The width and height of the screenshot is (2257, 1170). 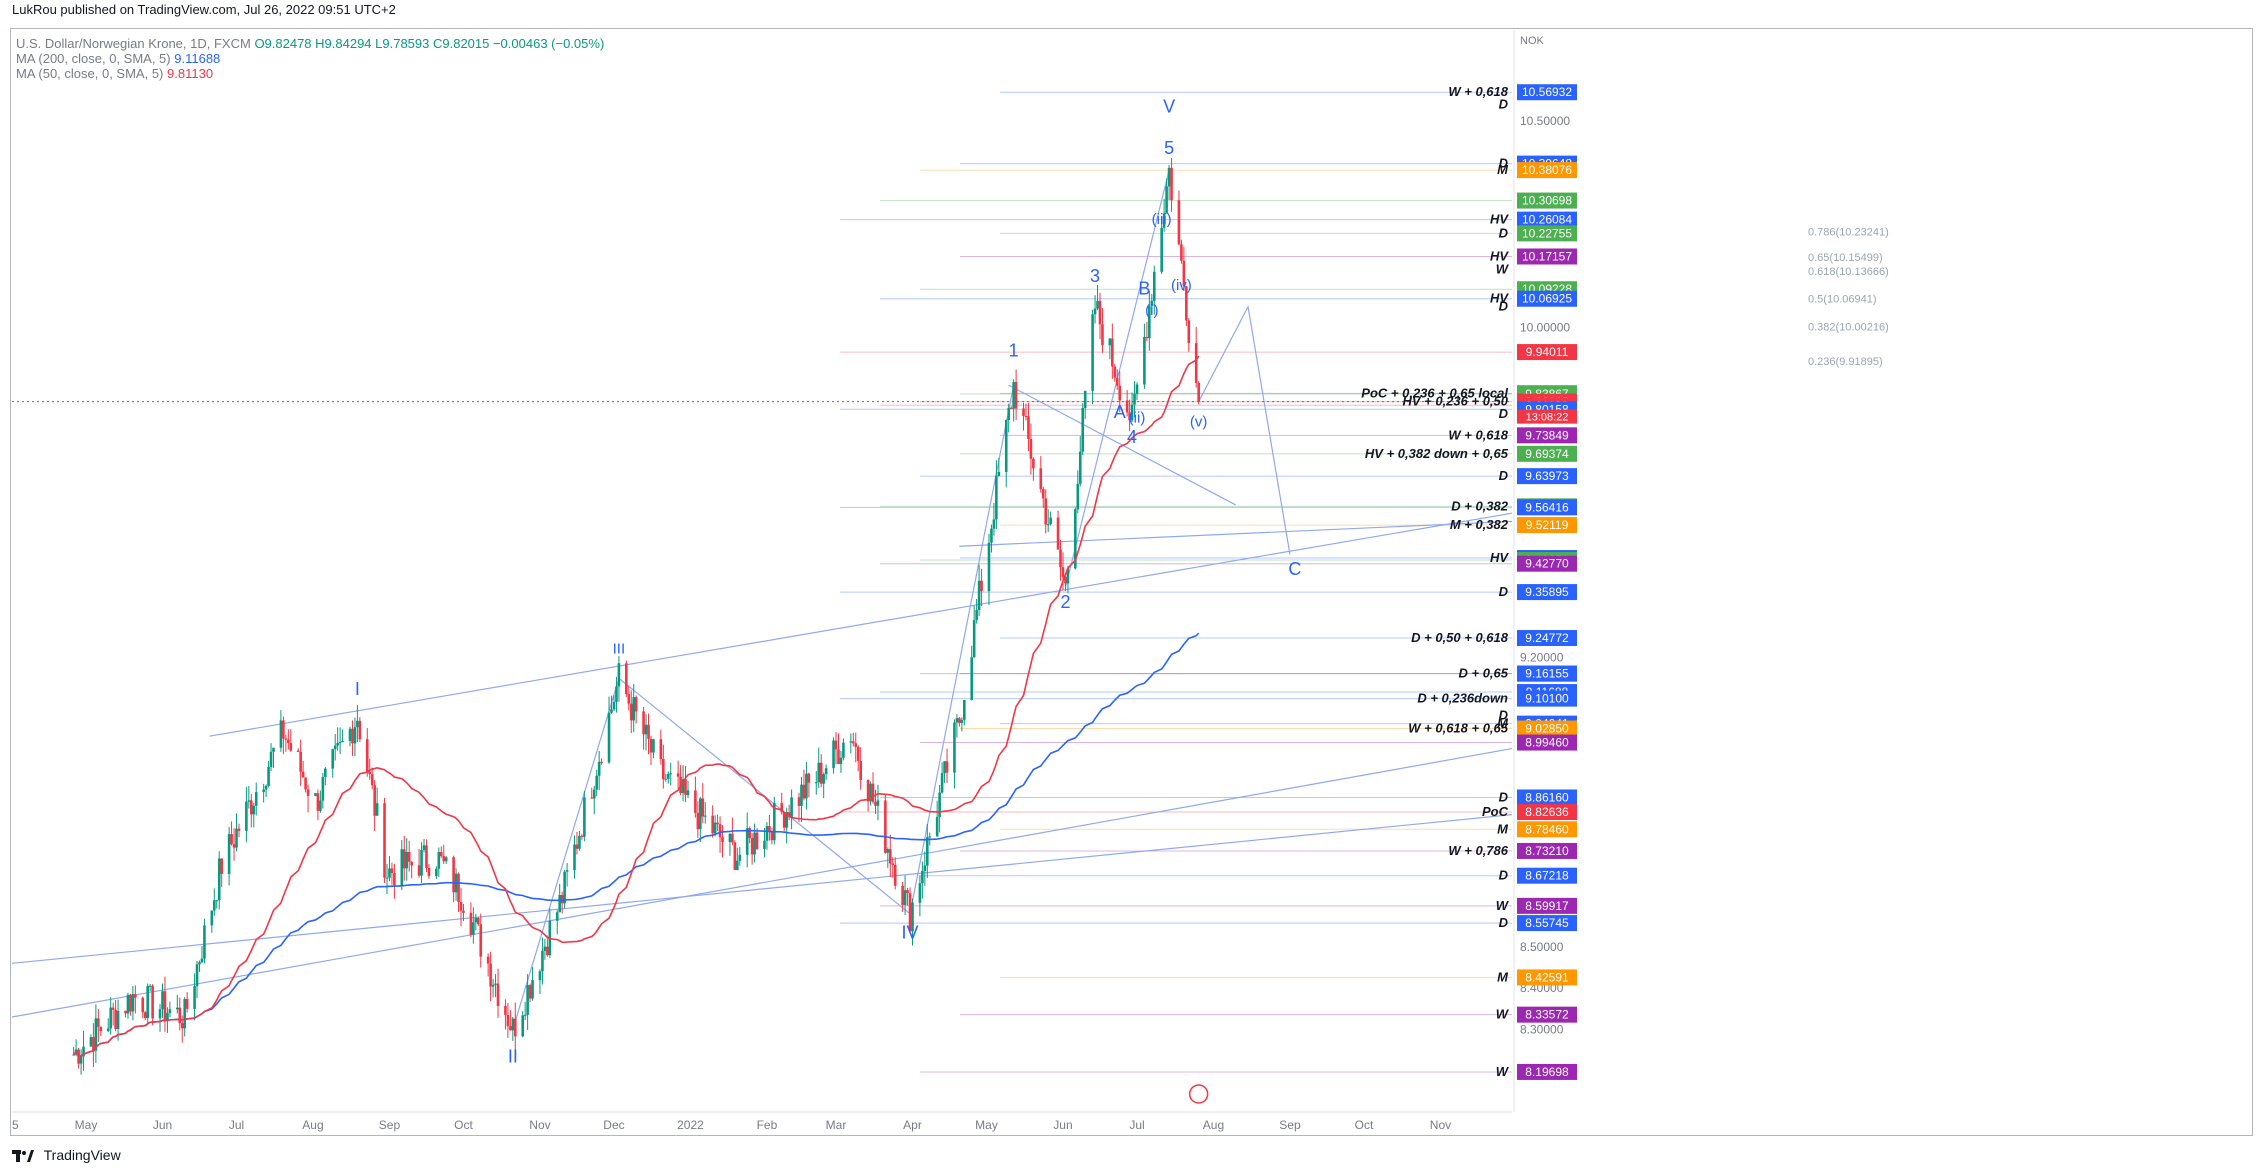 I want to click on x-tick-label: May, so click(x=986, y=1125).